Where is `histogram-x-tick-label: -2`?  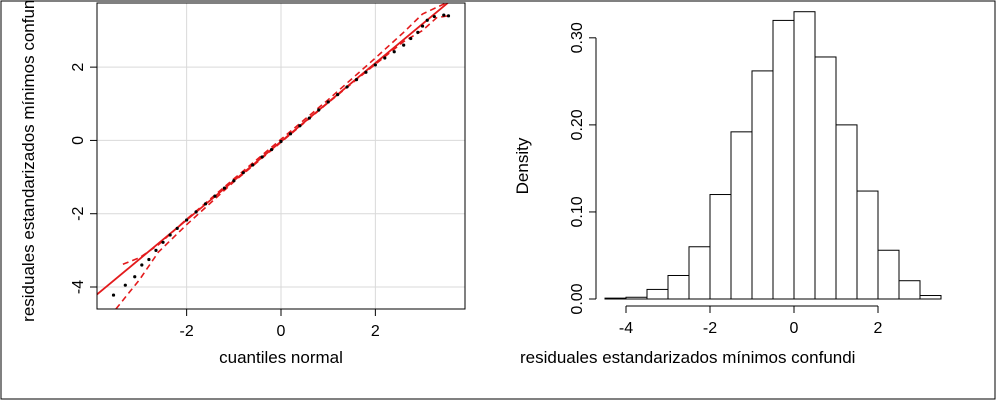
histogram-x-tick-label: -2 is located at coordinates (710, 328).